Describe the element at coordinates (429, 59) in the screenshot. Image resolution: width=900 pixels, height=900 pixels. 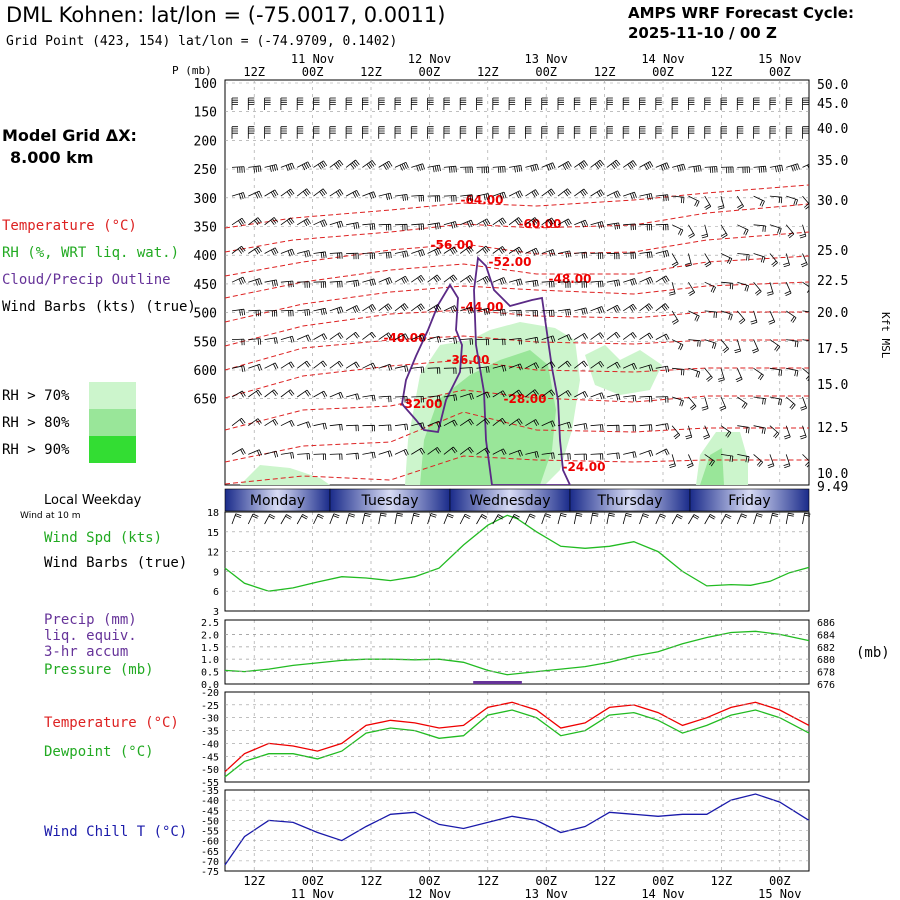
I see `top-date-label: 12 Nov` at that location.